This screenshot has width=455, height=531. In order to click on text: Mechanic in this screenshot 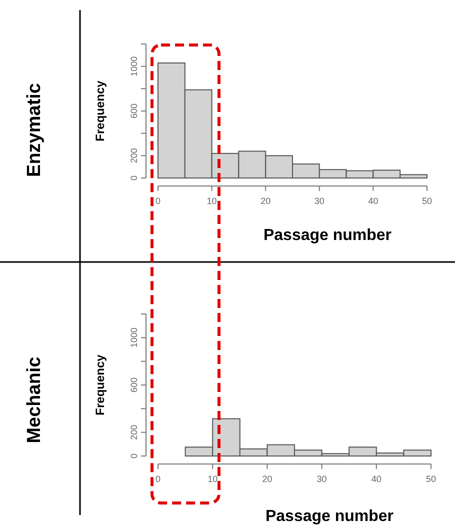, I will do `click(34, 400)`.